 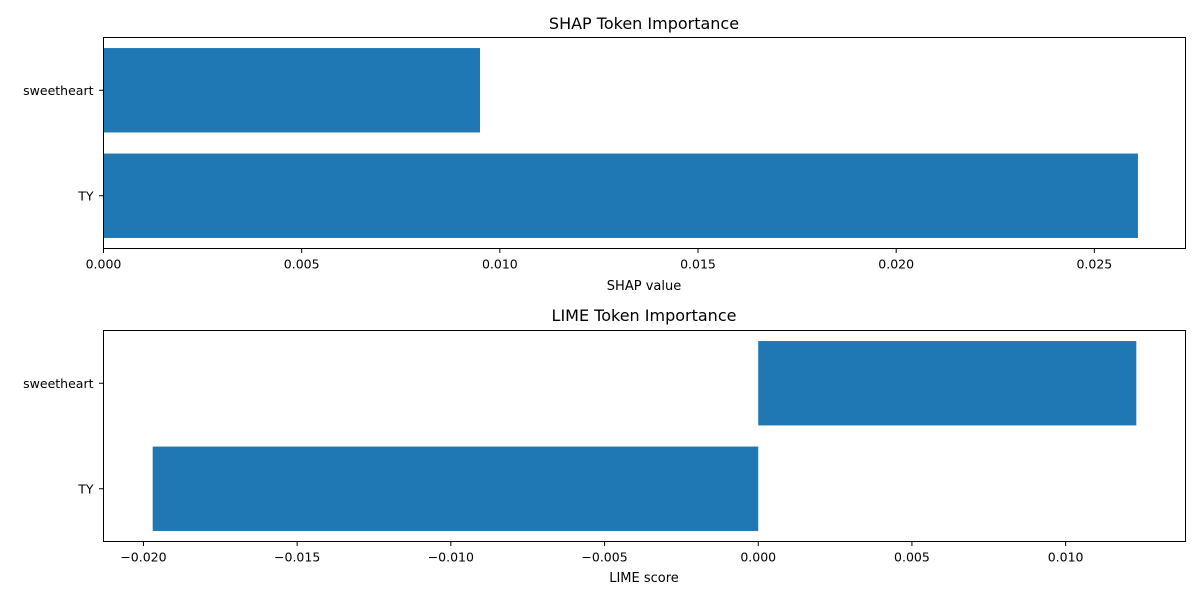 I want to click on x-axis-label: LIME score, so click(x=644, y=578).